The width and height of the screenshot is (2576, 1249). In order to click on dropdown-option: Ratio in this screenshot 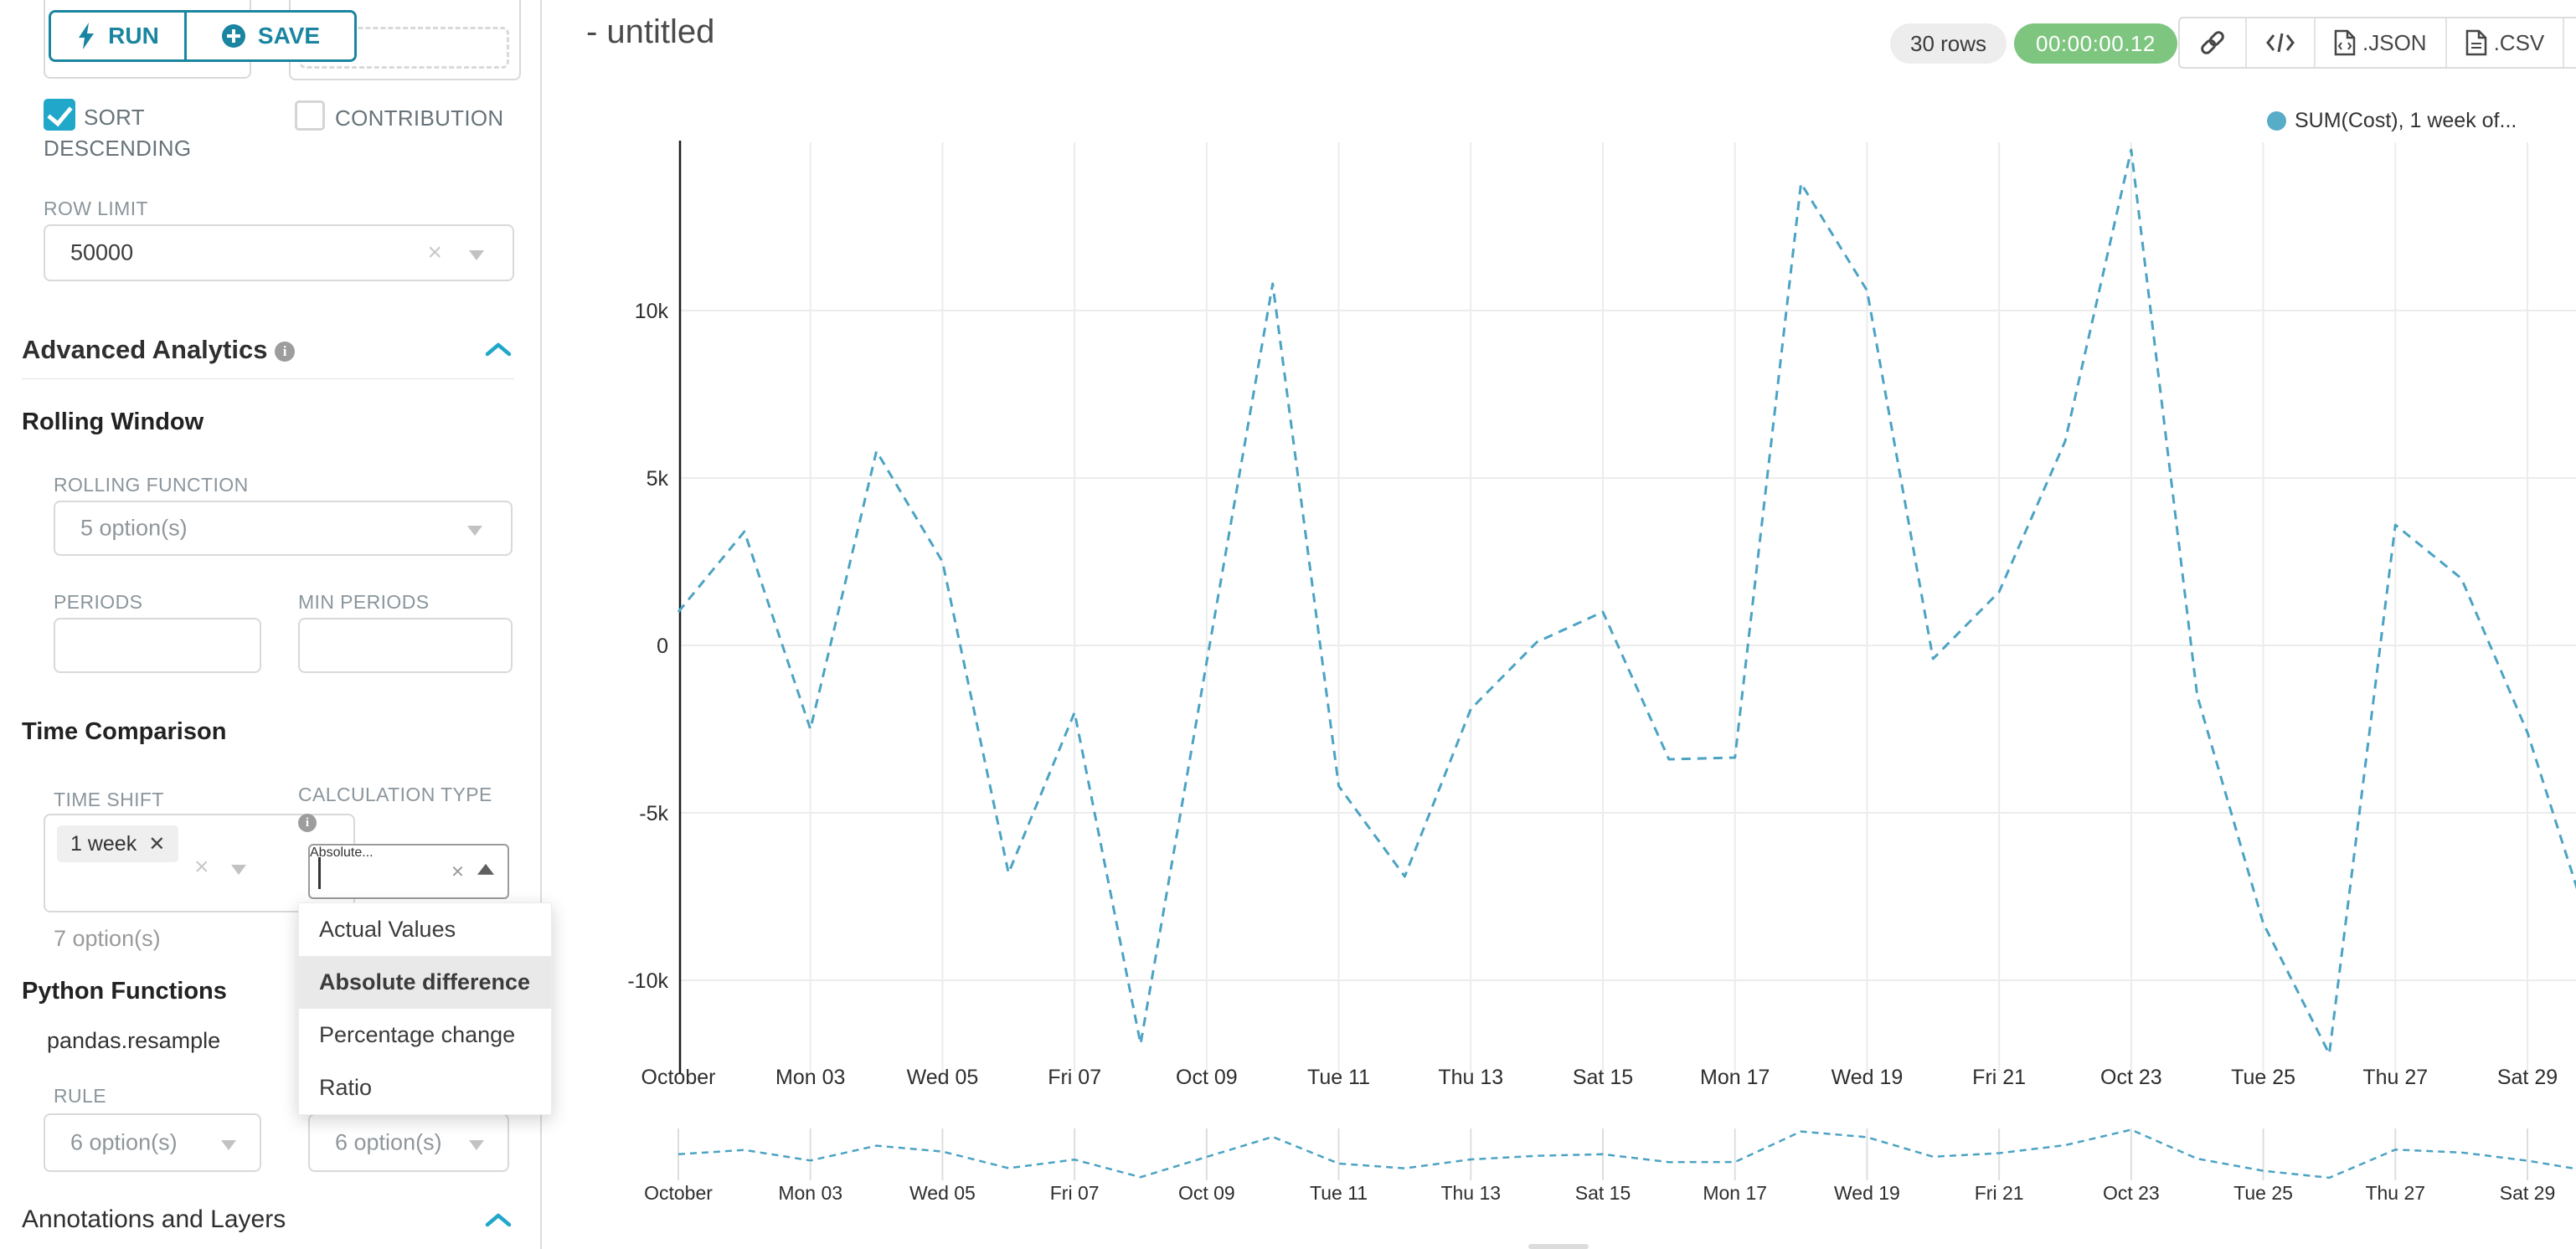, I will do `click(346, 1087)`.